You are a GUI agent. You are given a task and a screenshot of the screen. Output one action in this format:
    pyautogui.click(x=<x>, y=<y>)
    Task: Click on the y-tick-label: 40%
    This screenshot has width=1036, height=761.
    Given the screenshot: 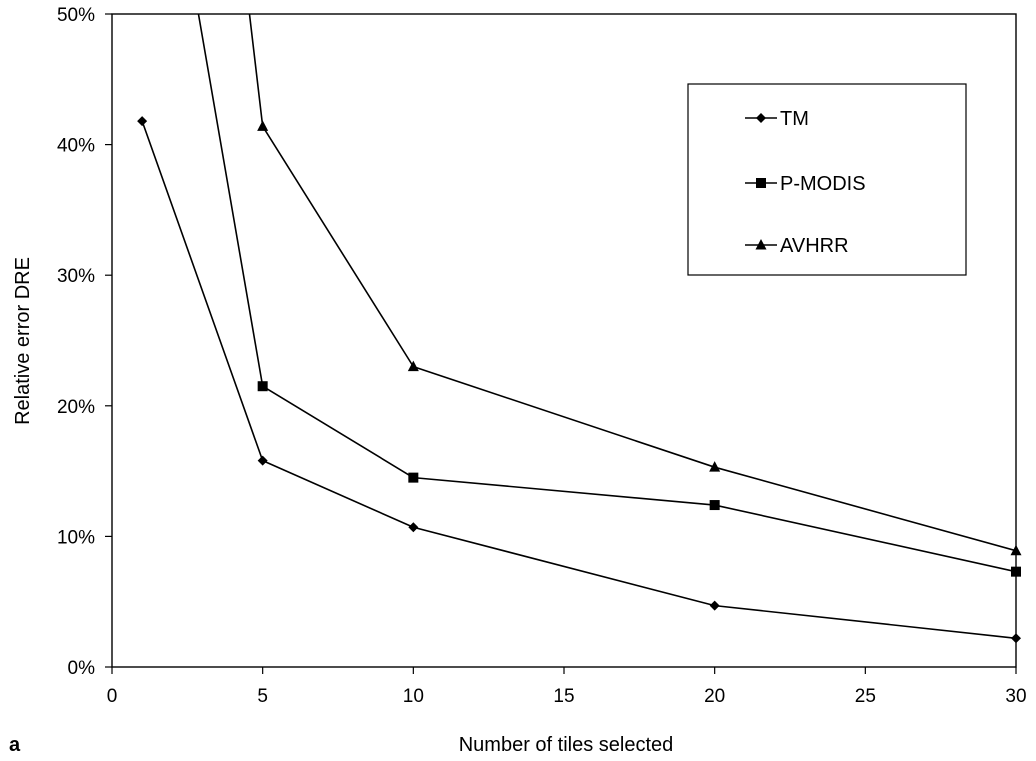 What is the action you would take?
    pyautogui.click(x=76, y=146)
    